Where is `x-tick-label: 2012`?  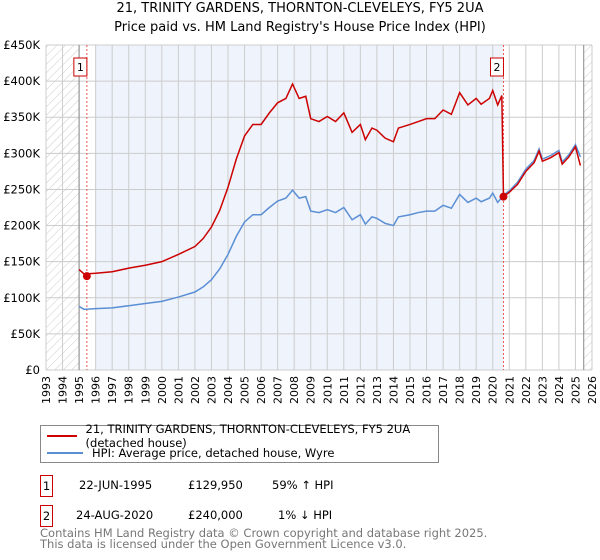 x-tick-label: 2012 is located at coordinates (360, 390).